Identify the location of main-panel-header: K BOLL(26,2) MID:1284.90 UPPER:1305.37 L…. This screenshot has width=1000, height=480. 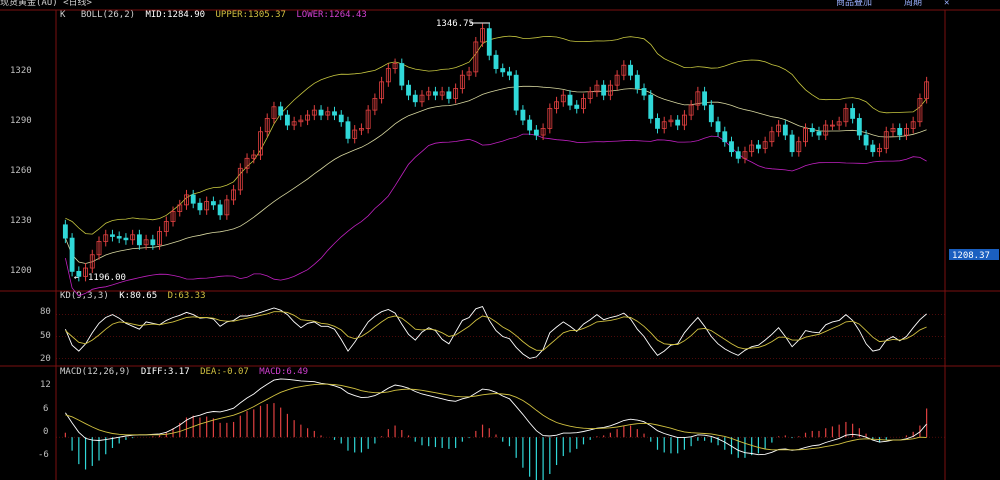
(213, 15).